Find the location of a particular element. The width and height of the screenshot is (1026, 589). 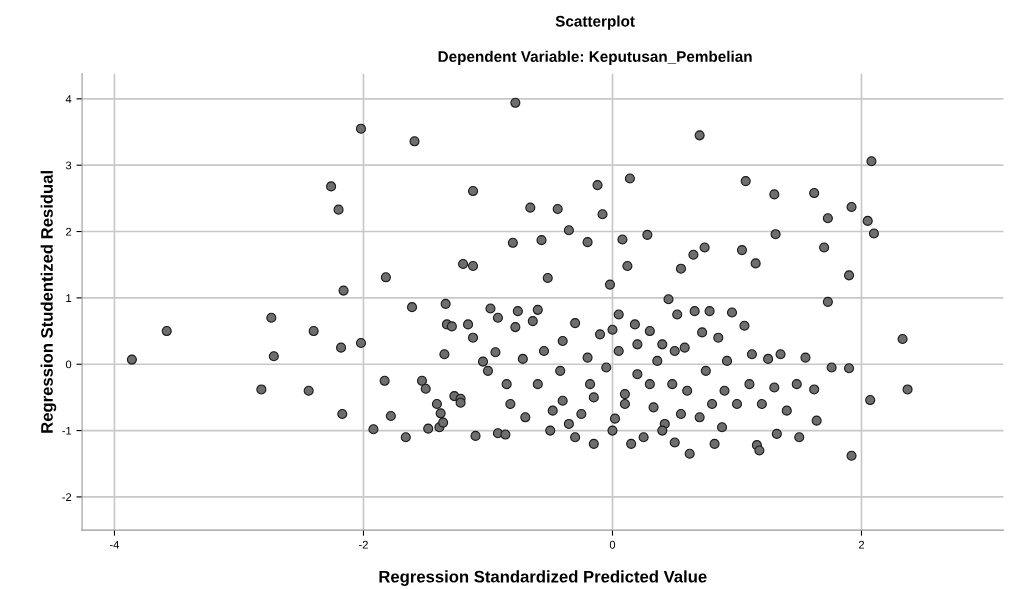

x-tick-label: 2 is located at coordinates (861, 544).